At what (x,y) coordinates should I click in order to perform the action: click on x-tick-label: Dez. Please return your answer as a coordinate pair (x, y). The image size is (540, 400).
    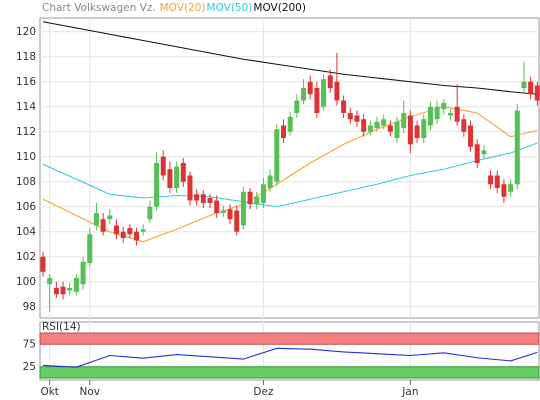
    Looking at the image, I should click on (263, 392).